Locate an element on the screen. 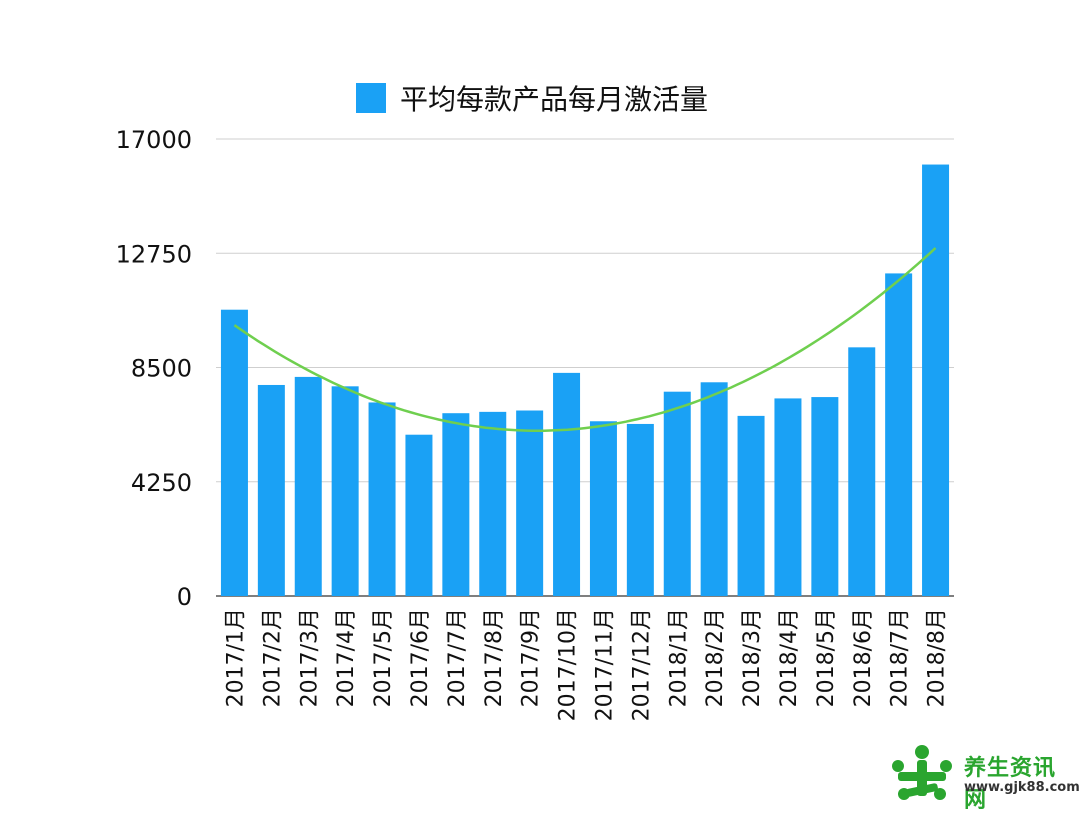 The width and height of the screenshot is (1080, 822). x-tick-label: 2018/7月 is located at coordinates (900, 657).